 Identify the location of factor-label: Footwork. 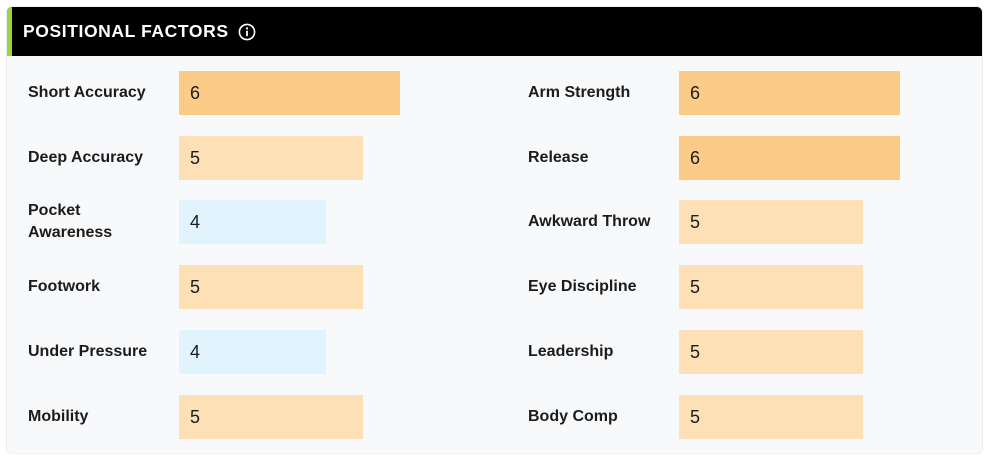
(64, 286).